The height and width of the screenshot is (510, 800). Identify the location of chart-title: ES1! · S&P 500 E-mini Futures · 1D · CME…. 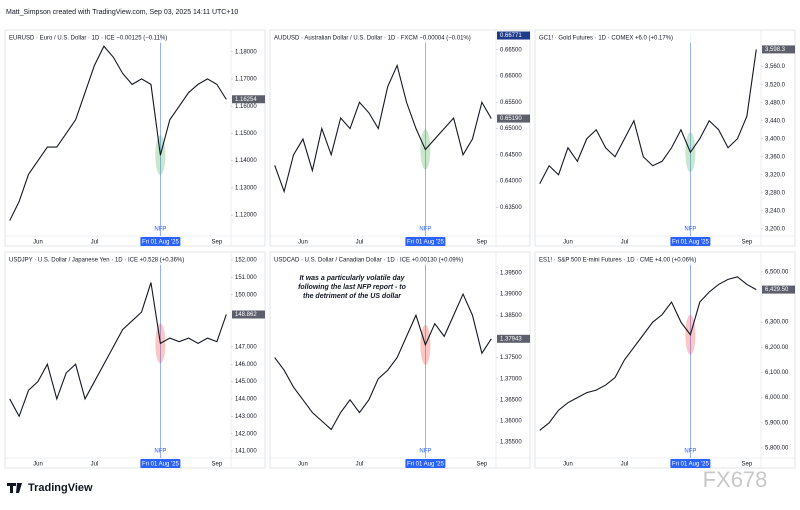
(617, 261).